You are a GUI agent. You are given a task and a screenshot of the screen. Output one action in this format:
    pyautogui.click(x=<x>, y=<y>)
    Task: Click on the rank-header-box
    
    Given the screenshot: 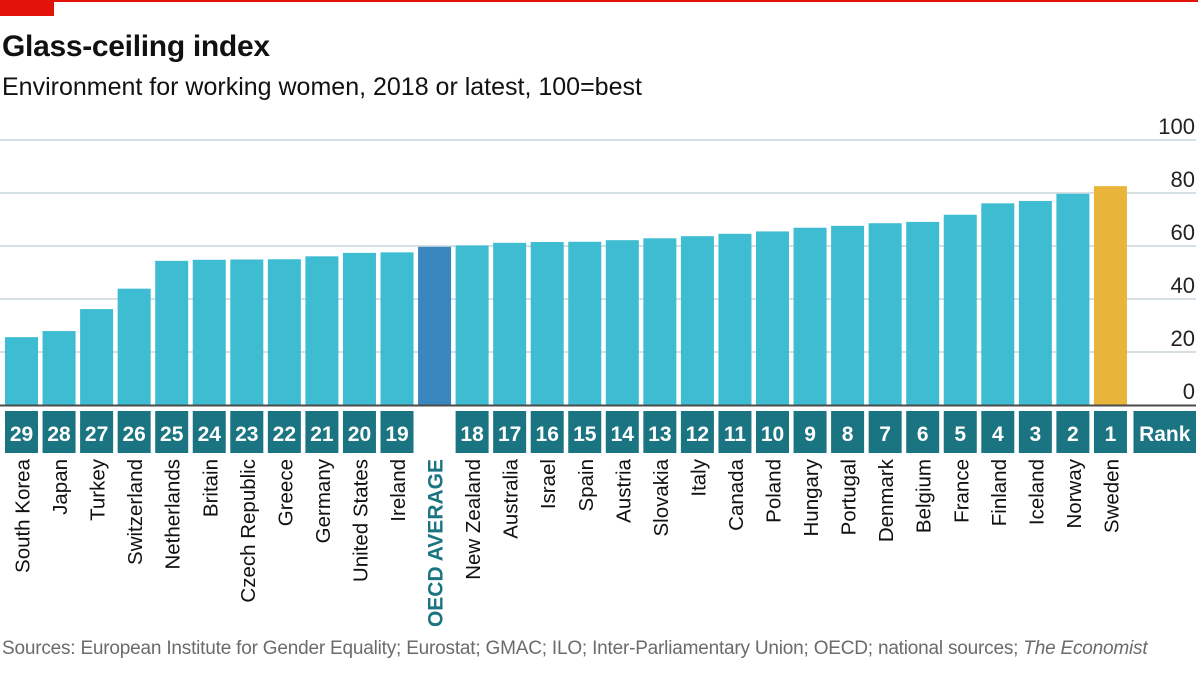 What is the action you would take?
    pyautogui.click(x=1164, y=432)
    